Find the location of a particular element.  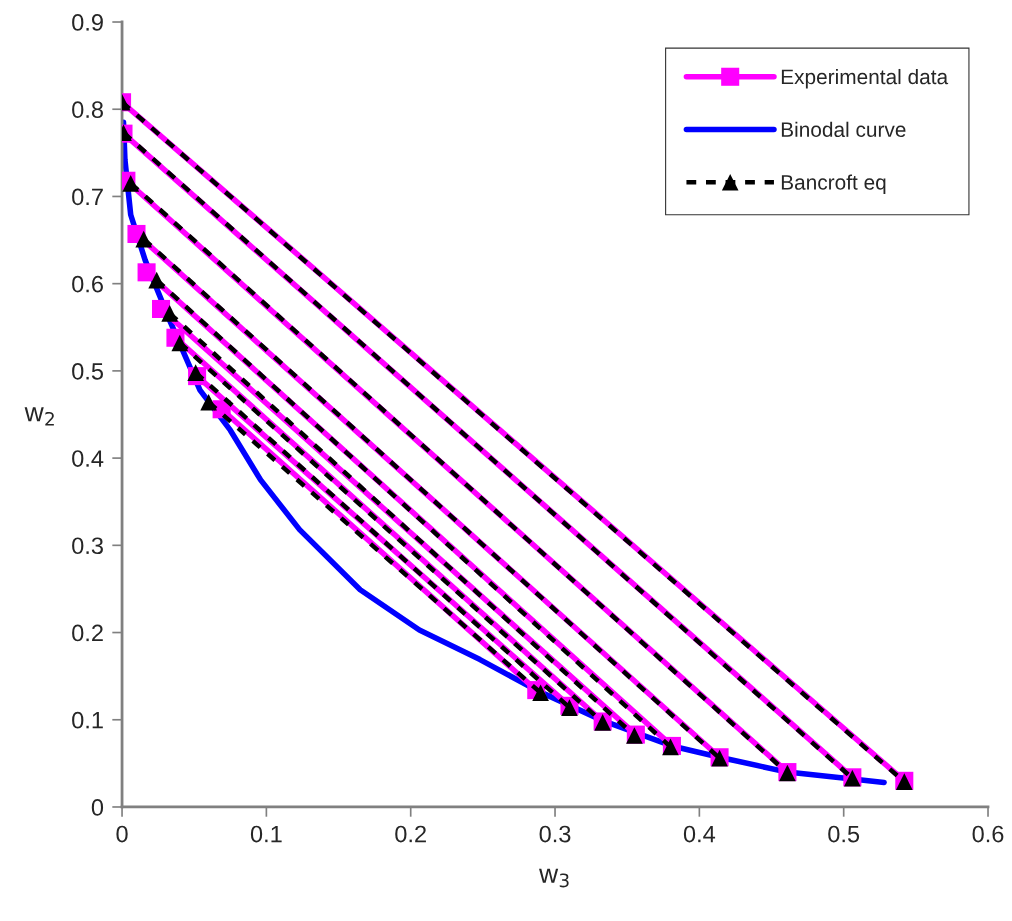

y-tick-label: 0.5 is located at coordinates (87, 371).